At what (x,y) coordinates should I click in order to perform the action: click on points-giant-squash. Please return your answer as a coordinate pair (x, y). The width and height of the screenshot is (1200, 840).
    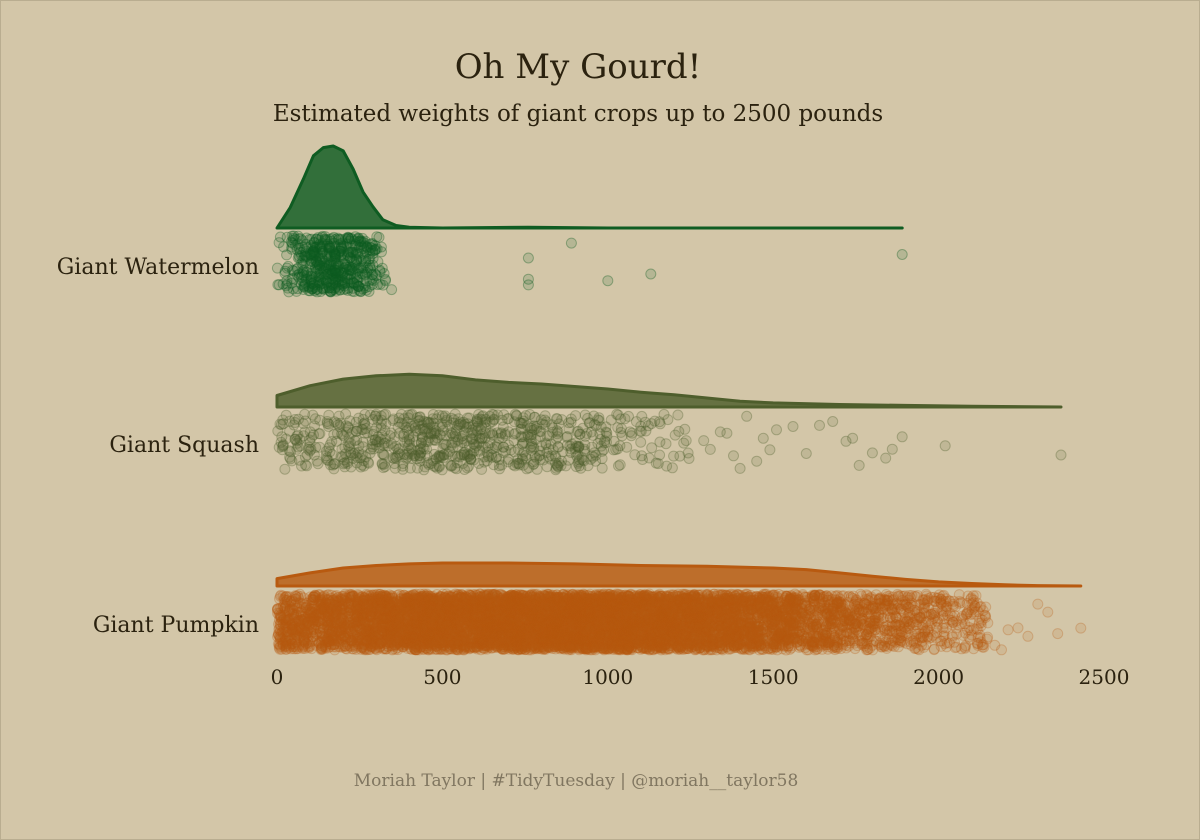
    Looking at the image, I should click on (669, 442).